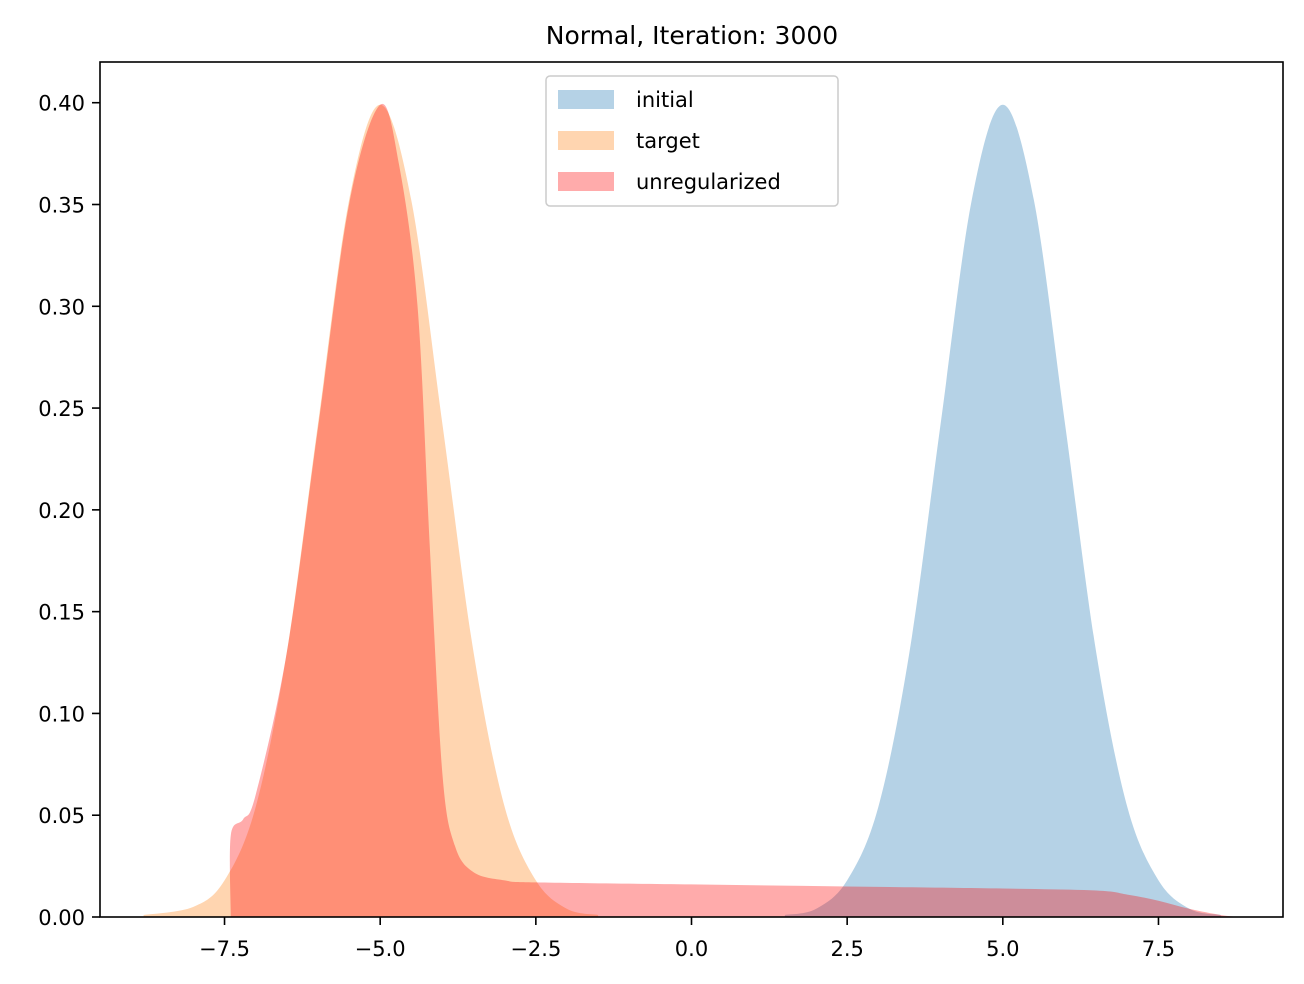 The image size is (1304, 984). I want to click on x-tick-label: −7.5, so click(224, 949).